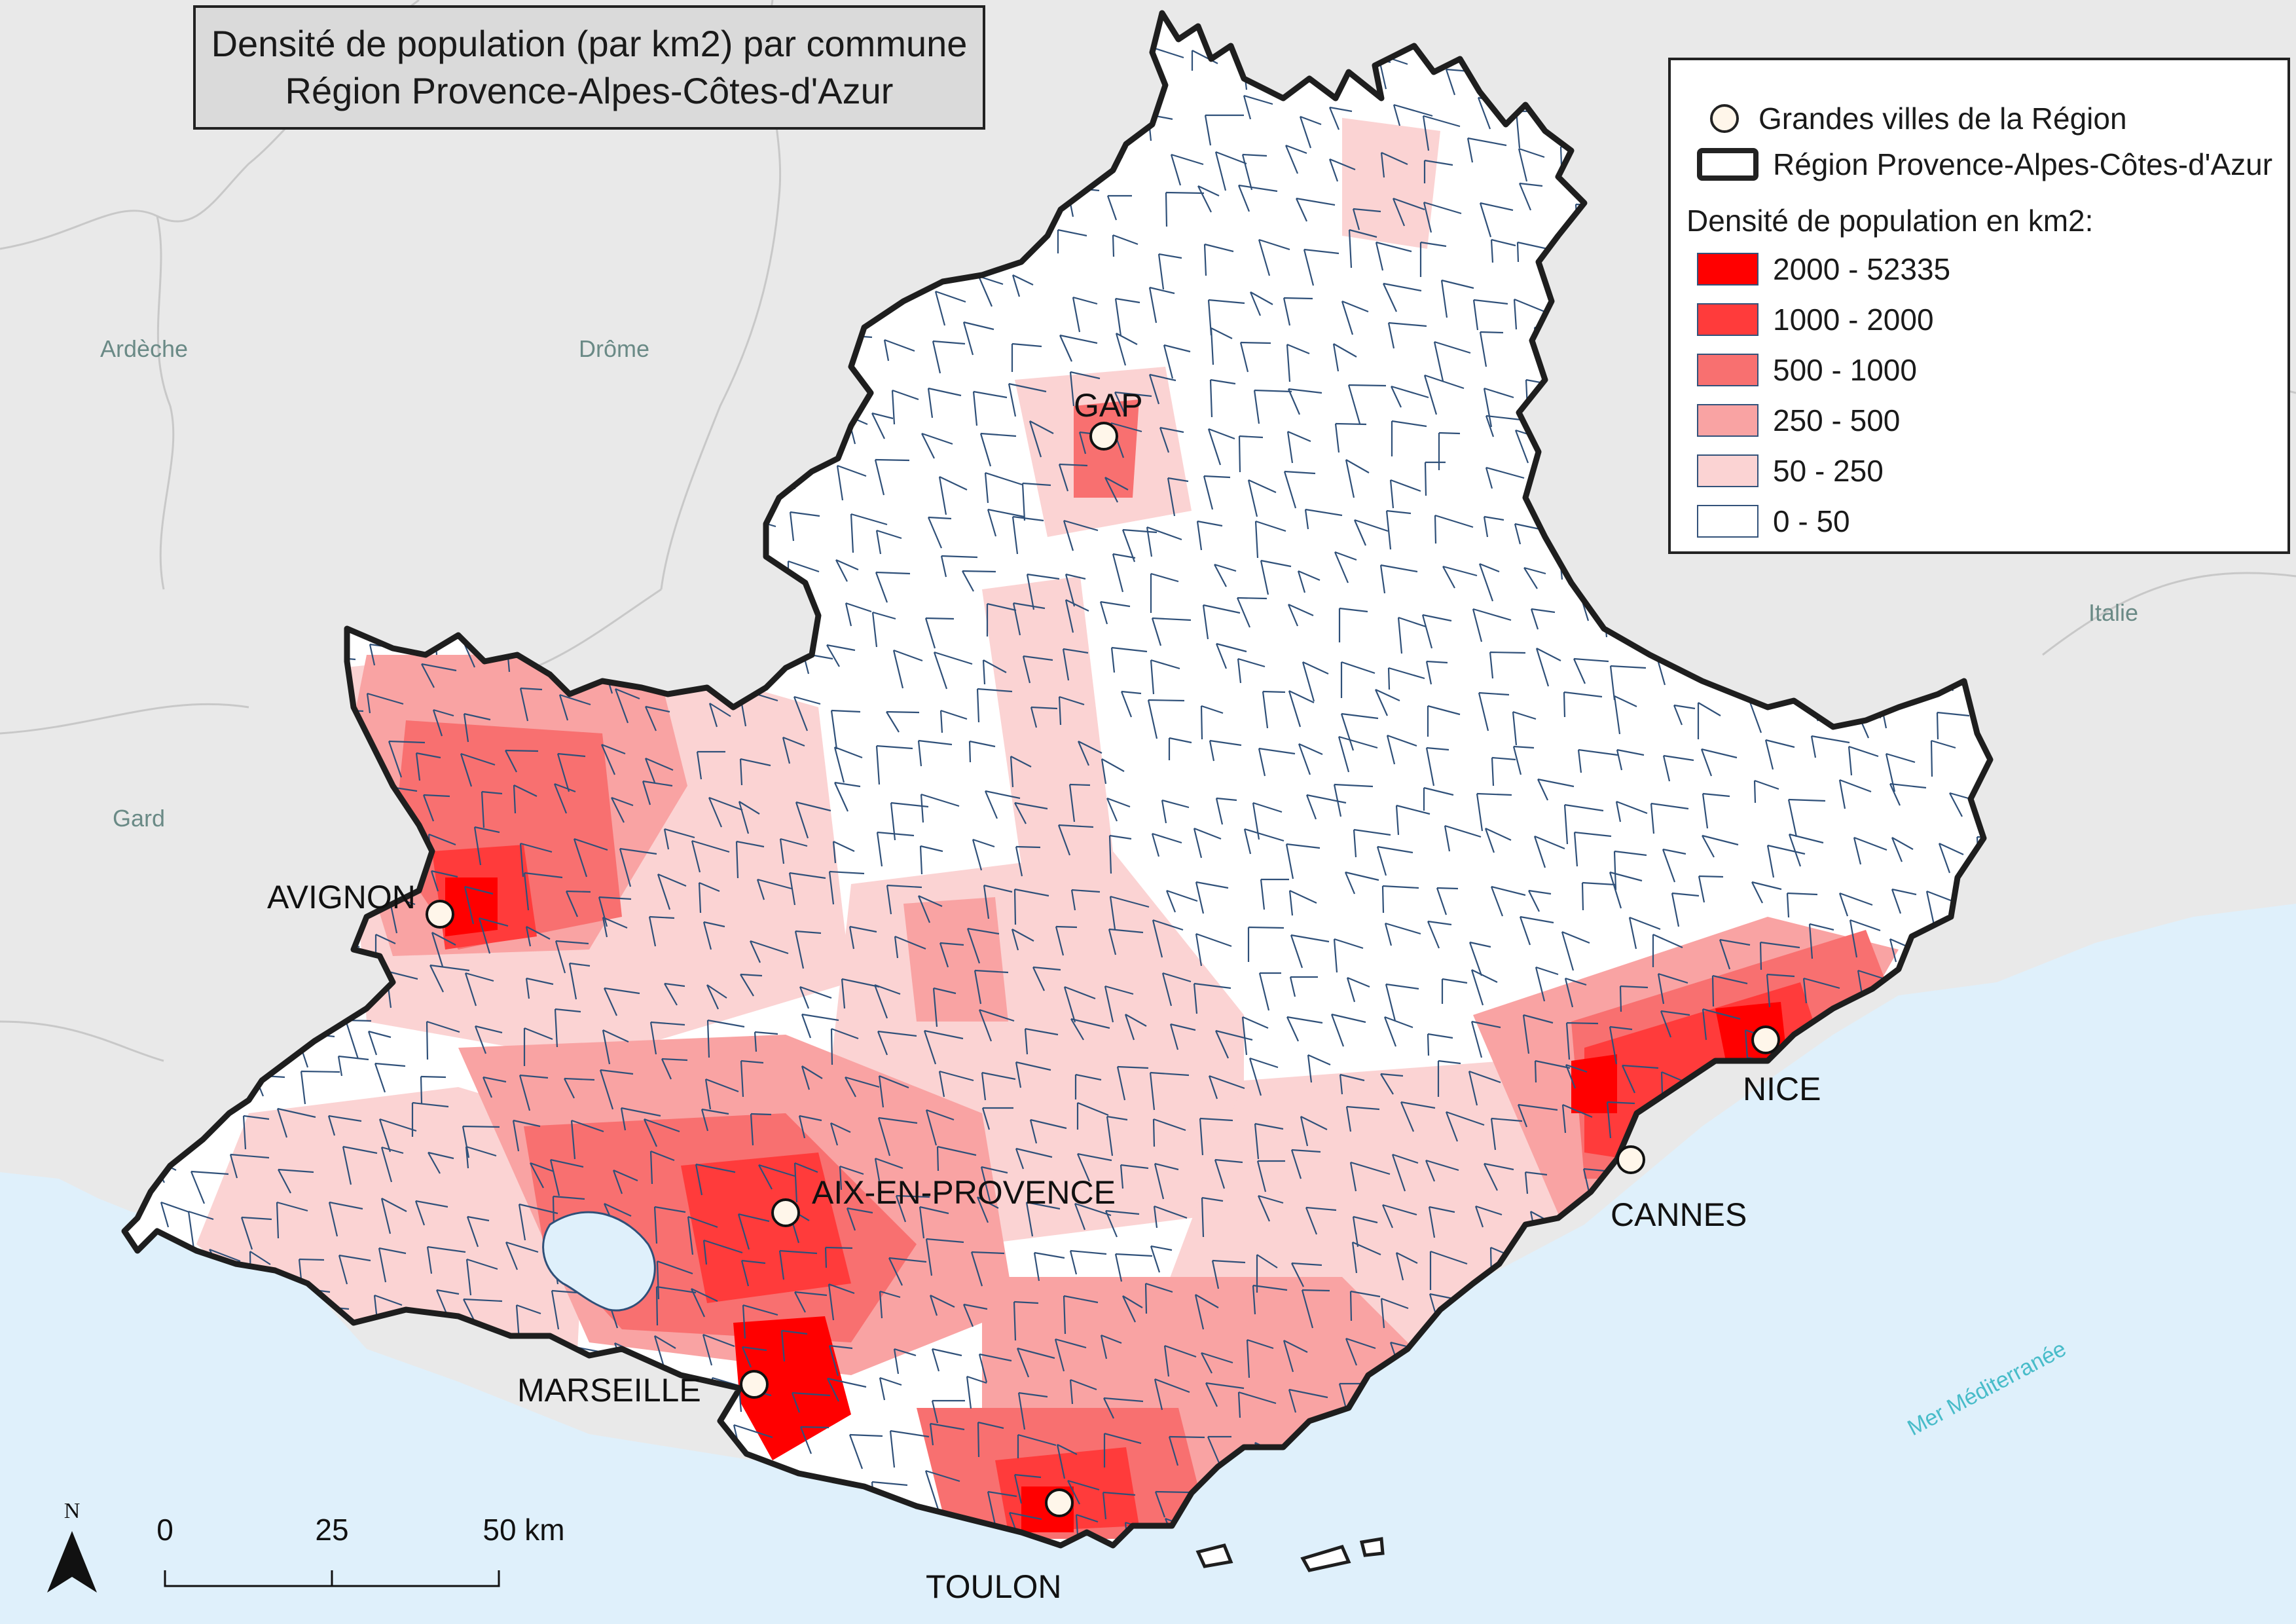 Image resolution: width=2296 pixels, height=1624 pixels. Describe the element at coordinates (1845, 370) in the screenshot. I see `legend-class-label: 500 - 1000` at that location.